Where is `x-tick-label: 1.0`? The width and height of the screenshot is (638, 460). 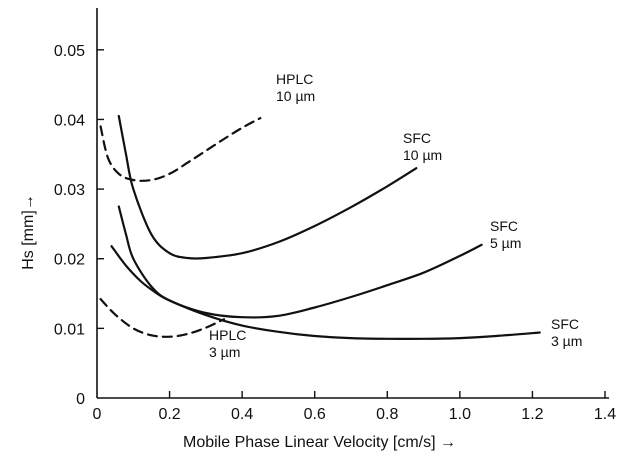
x-tick-label: 1.0 is located at coordinates (460, 414).